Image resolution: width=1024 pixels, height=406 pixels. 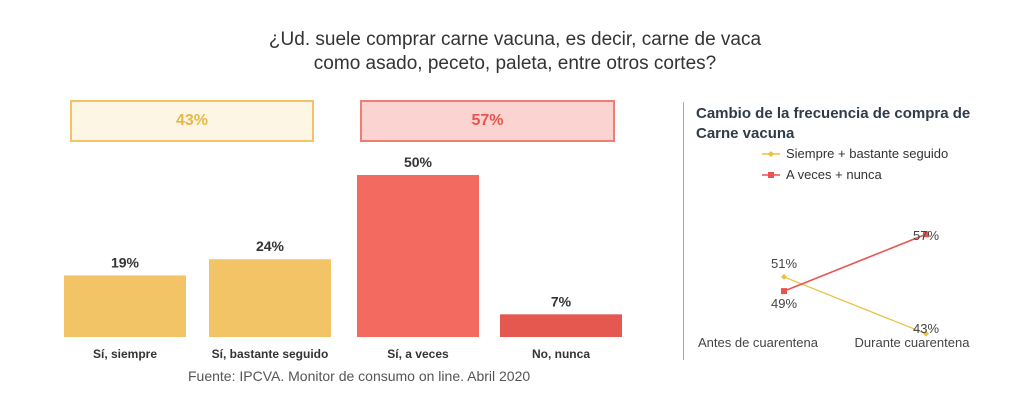 I want to click on legend-label-aveces: A veces + nunca, so click(x=834, y=174).